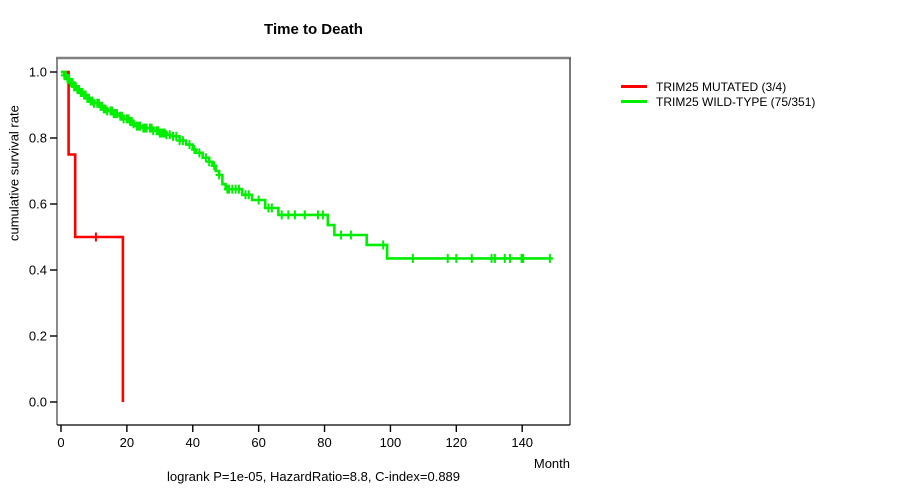  Describe the element at coordinates (60, 442) in the screenshot. I see `x-tick-label: 0` at that location.